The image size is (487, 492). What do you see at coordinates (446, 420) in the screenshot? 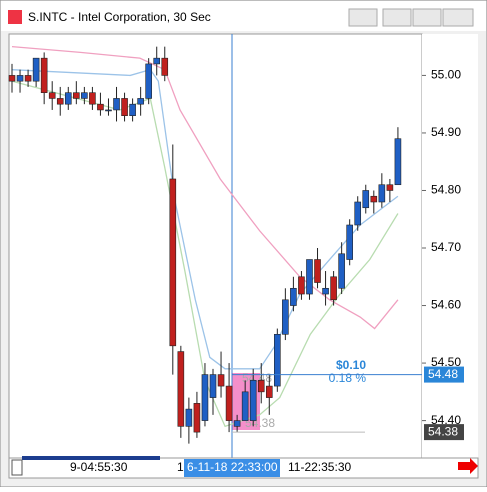
I see `y-tick-label: 54.40` at bounding box center [446, 420].